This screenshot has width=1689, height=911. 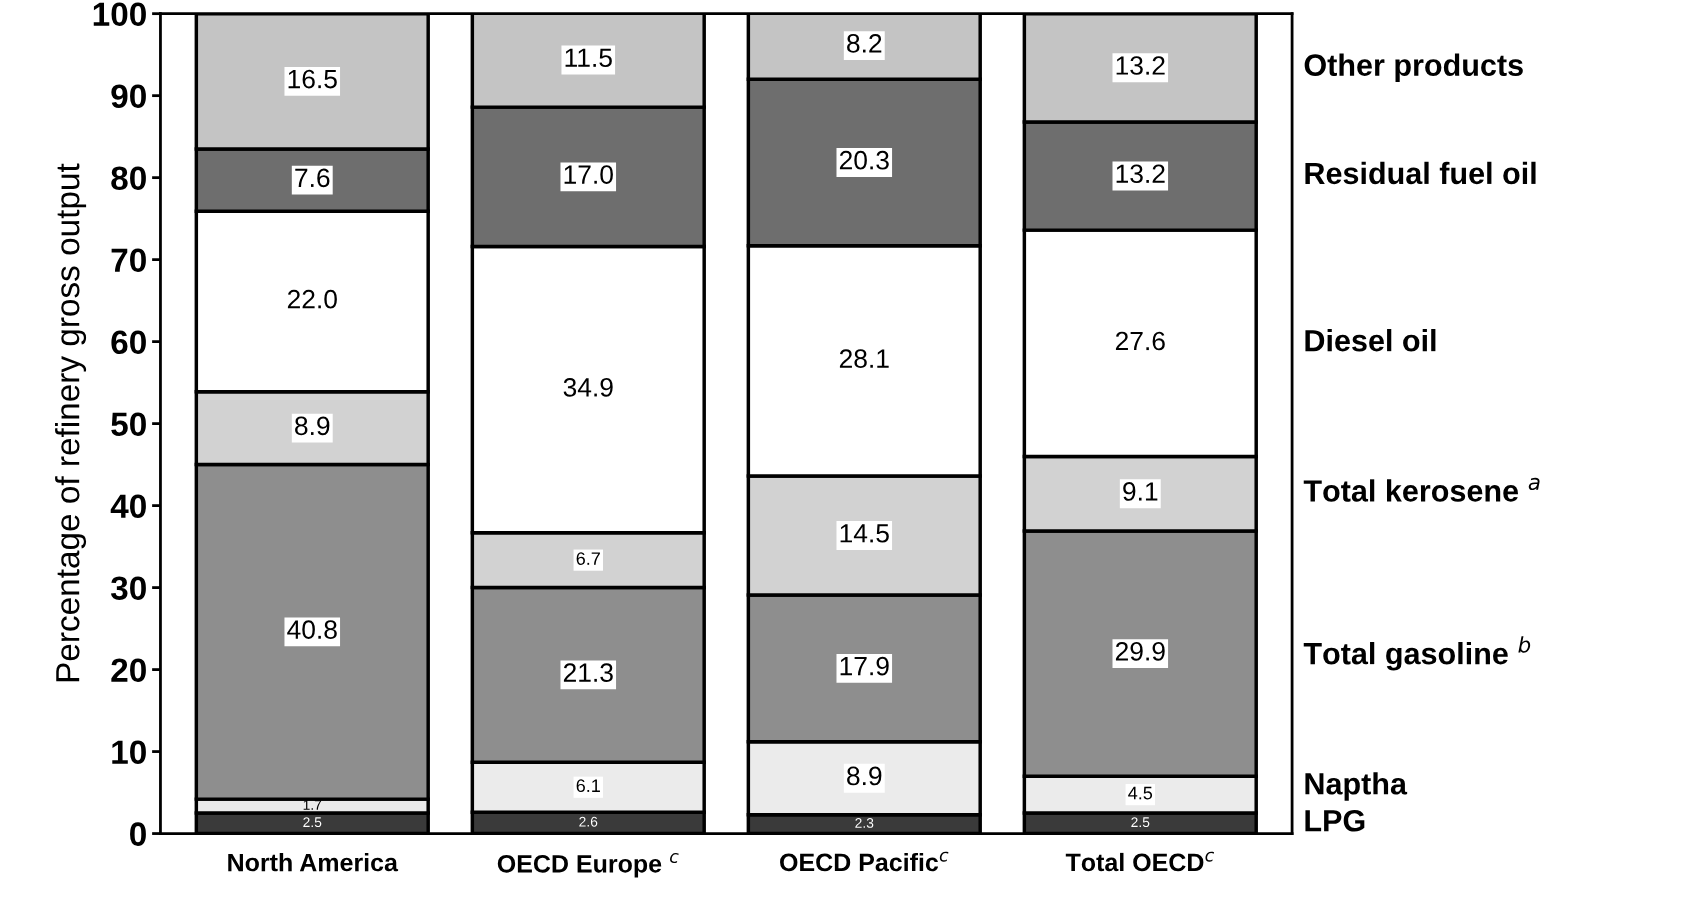 What do you see at coordinates (1420, 173) in the screenshot?
I see `series-label: Residual fuel oil` at bounding box center [1420, 173].